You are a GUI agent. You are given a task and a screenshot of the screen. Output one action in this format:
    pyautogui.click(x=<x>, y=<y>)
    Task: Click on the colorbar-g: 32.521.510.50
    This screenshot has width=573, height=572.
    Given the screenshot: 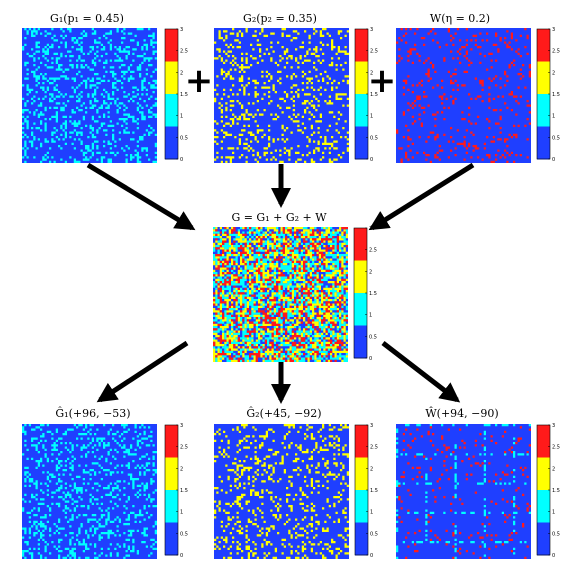 What is the action you would take?
    pyautogui.click(x=365, y=294)
    